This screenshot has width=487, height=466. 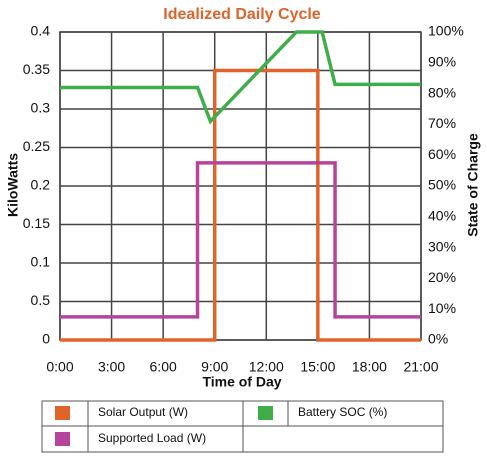 I want to click on y-tick-label: 0.25, so click(x=36, y=146).